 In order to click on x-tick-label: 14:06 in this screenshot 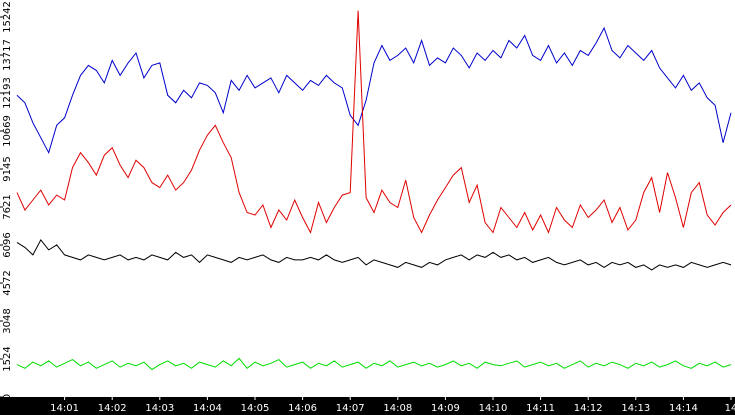, I will do `click(302, 408)`.